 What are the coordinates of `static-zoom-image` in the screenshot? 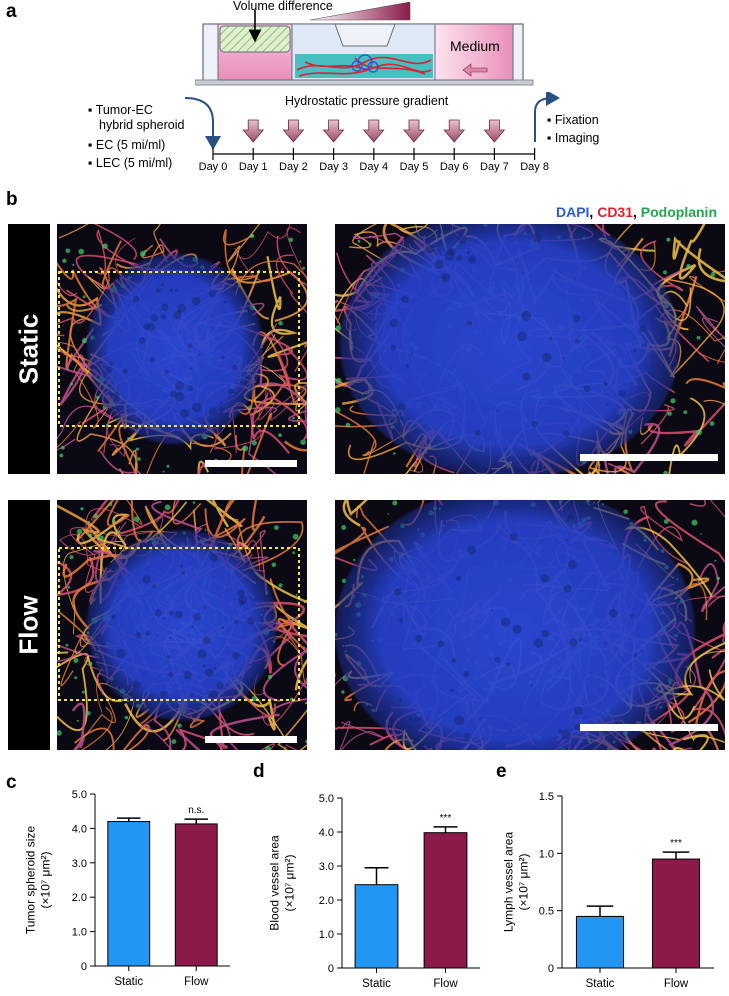 It's located at (530, 349).